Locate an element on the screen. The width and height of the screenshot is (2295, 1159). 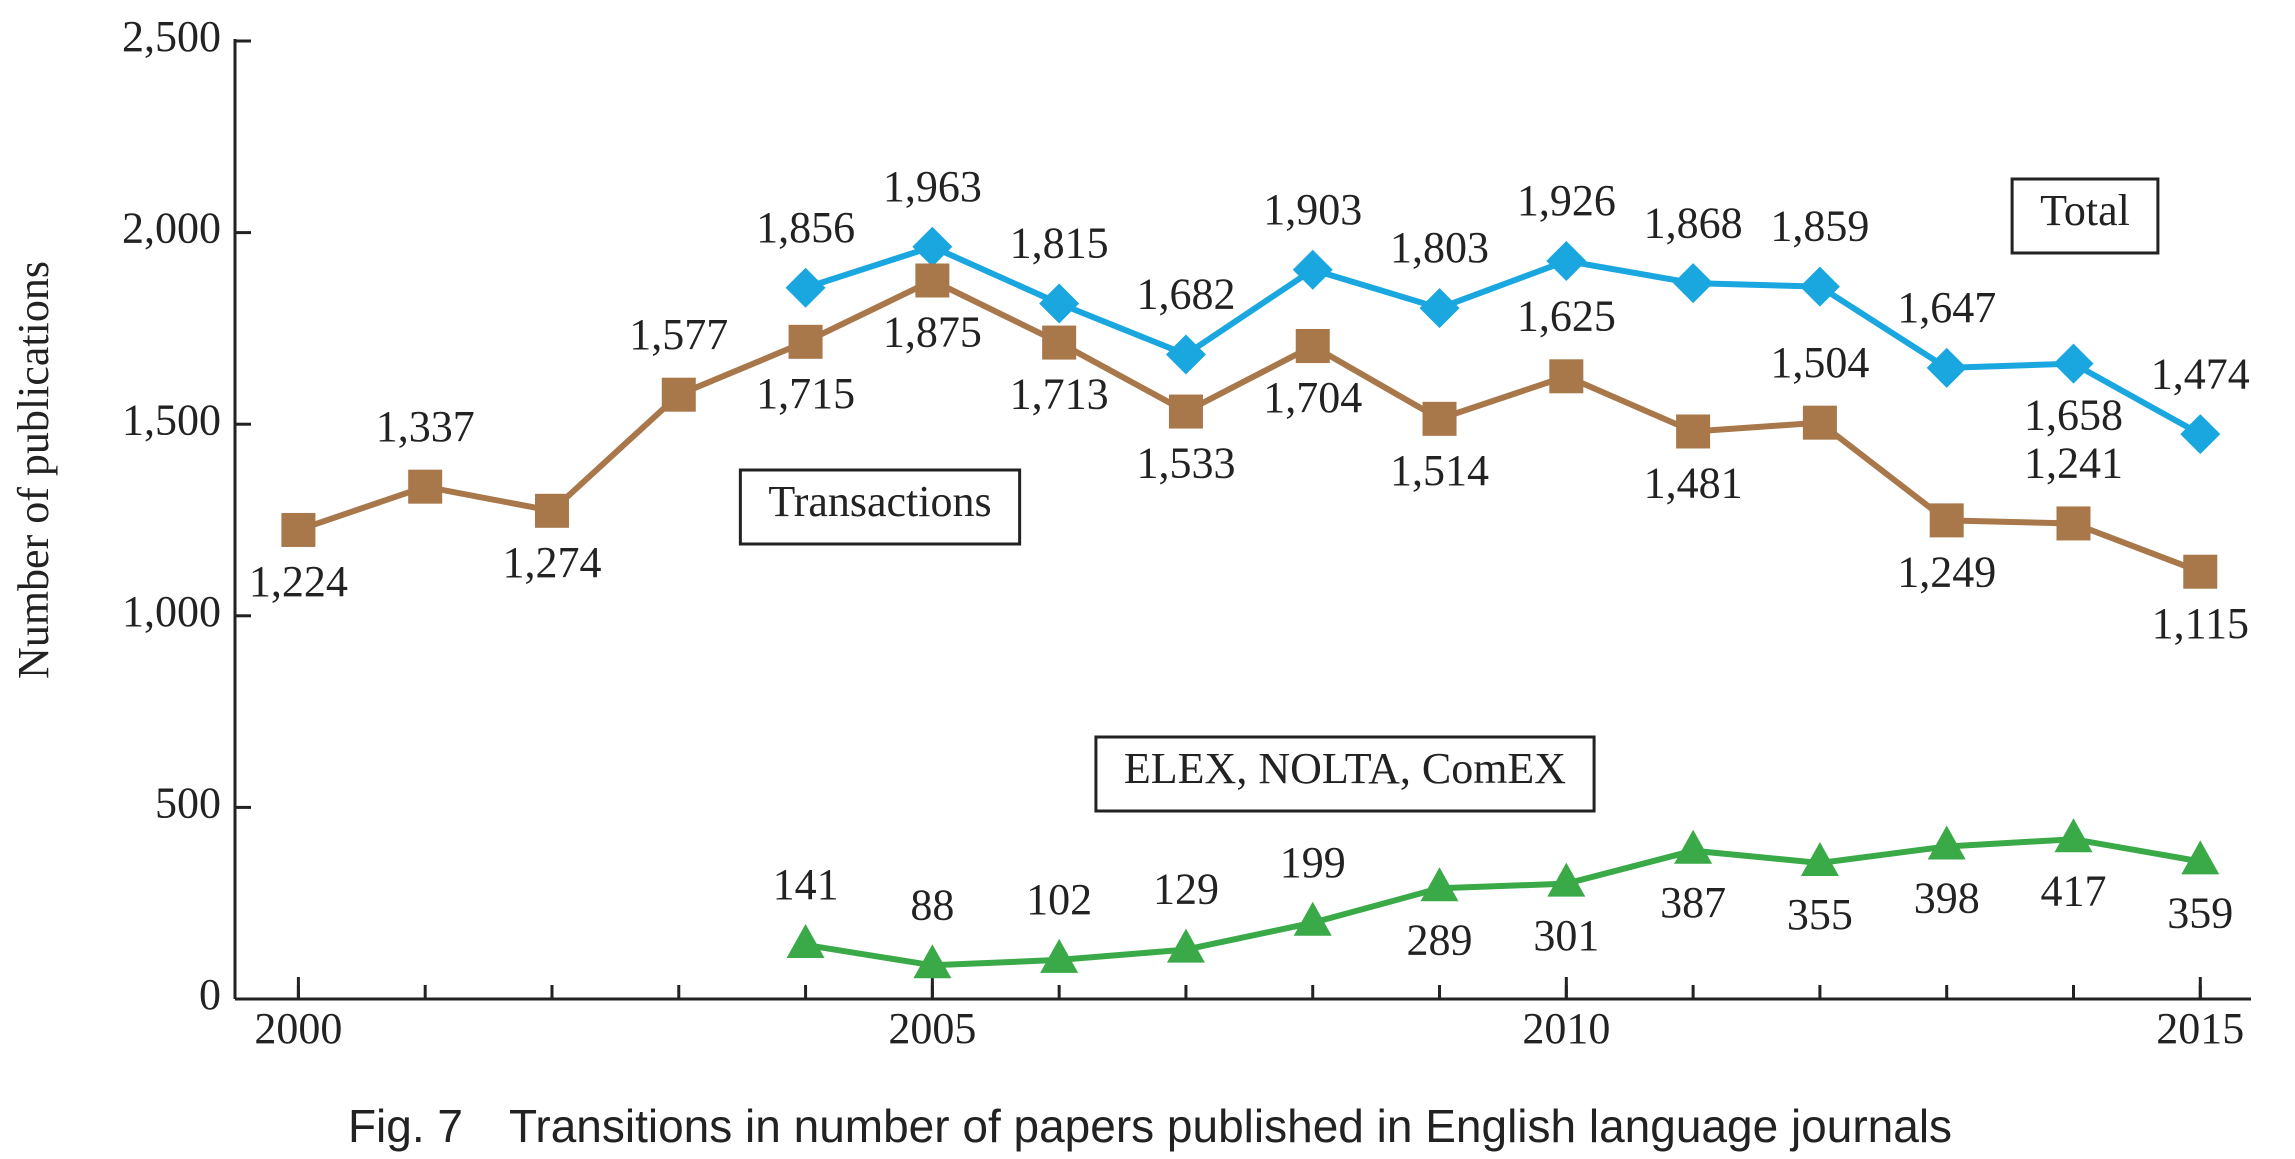
y-tick-label: 500 is located at coordinates (188, 802).